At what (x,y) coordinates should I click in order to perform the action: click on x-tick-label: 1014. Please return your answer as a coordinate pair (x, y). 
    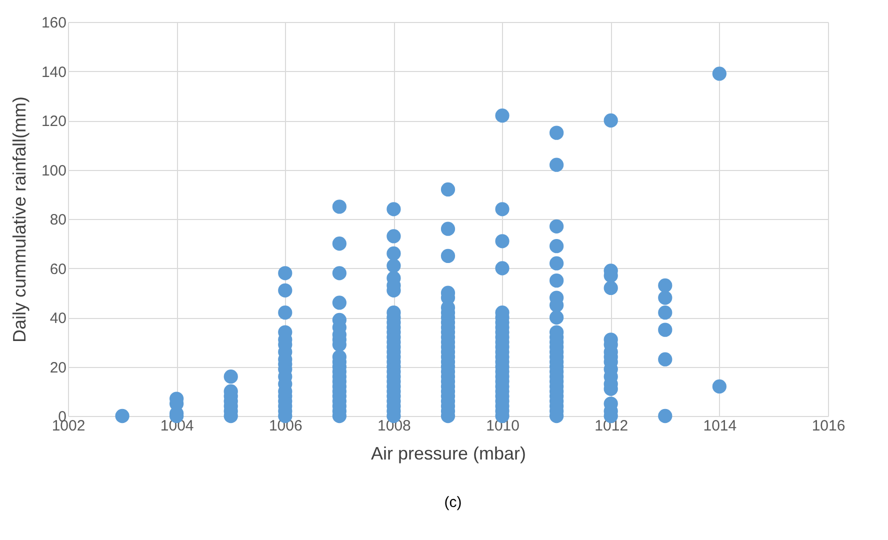
    Looking at the image, I should click on (720, 426).